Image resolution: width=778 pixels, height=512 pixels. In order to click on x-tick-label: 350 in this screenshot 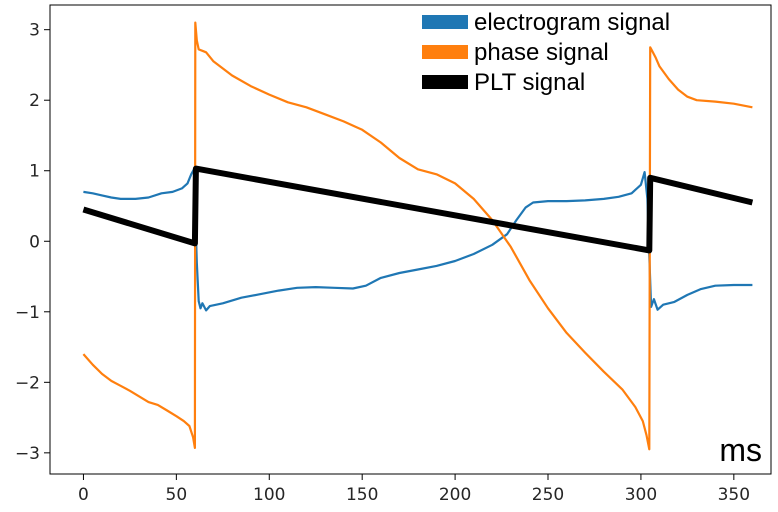, I will do `click(734, 495)`.